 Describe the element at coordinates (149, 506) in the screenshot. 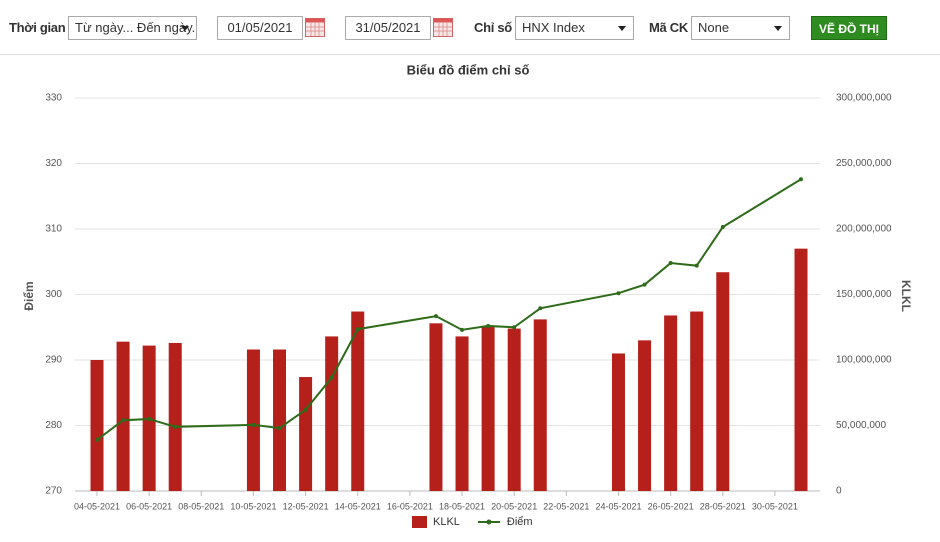

I see `x-tick-label: 06-05-2021` at that location.